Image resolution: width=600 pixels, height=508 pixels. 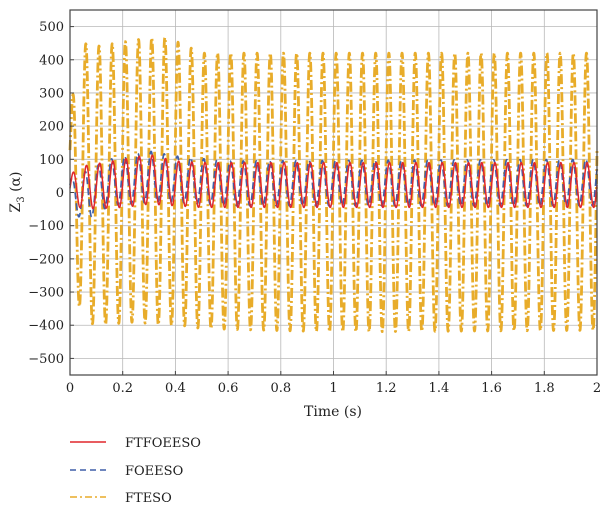 I want to click on y-tick-label: 500, so click(x=51, y=27).